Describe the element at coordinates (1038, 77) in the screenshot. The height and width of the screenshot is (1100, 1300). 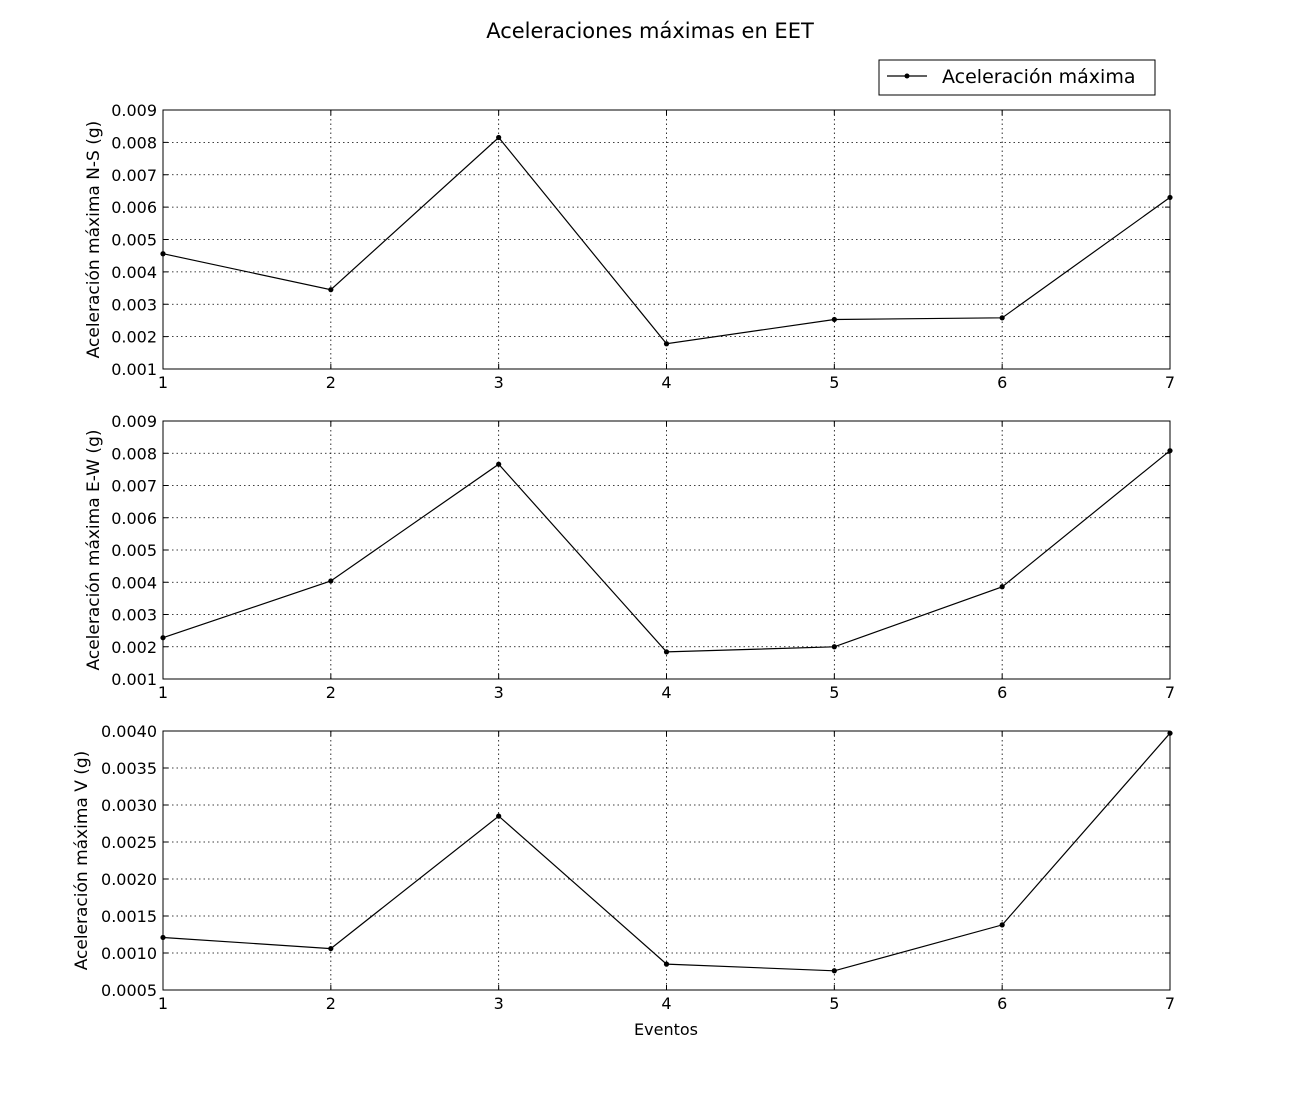
I see `legend-label: Aceleración máxima` at that location.